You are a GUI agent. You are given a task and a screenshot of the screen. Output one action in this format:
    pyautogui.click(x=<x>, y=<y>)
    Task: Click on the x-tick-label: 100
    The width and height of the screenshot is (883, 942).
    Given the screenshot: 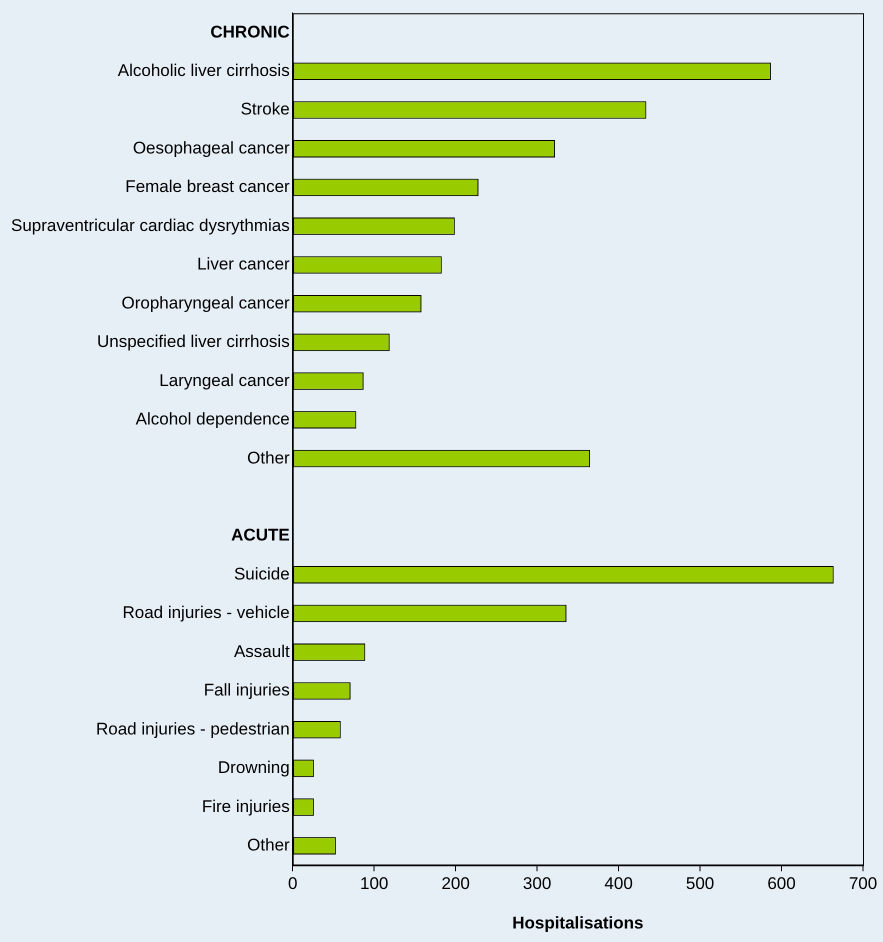 What is the action you would take?
    pyautogui.click(x=374, y=884)
    